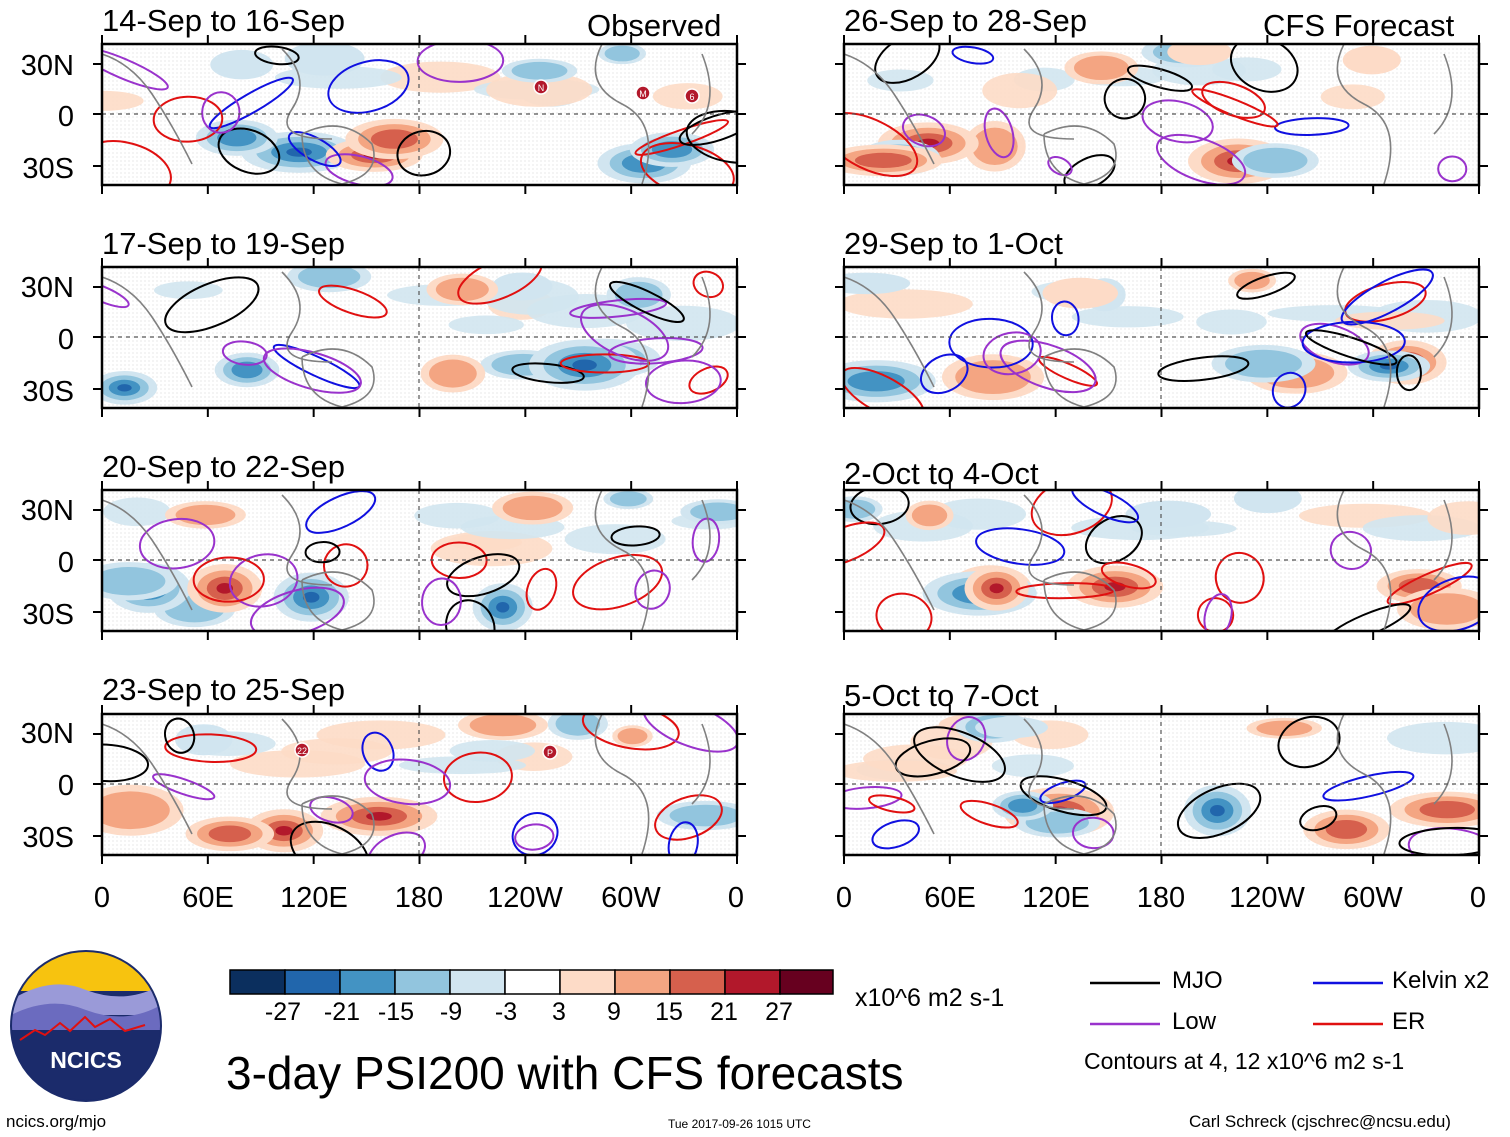 The height and width of the screenshot is (1137, 1510). I want to click on lat-label-eq: 0, so click(65, 563).